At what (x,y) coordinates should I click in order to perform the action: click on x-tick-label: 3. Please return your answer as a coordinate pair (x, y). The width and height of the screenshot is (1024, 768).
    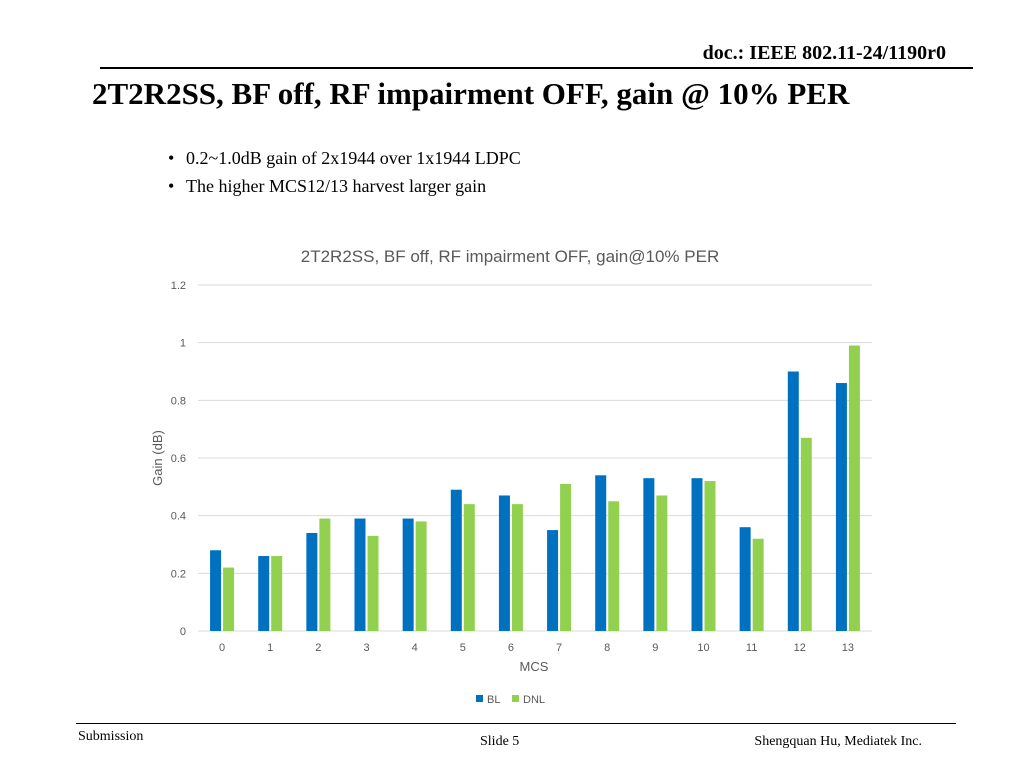
    Looking at the image, I should click on (366, 648).